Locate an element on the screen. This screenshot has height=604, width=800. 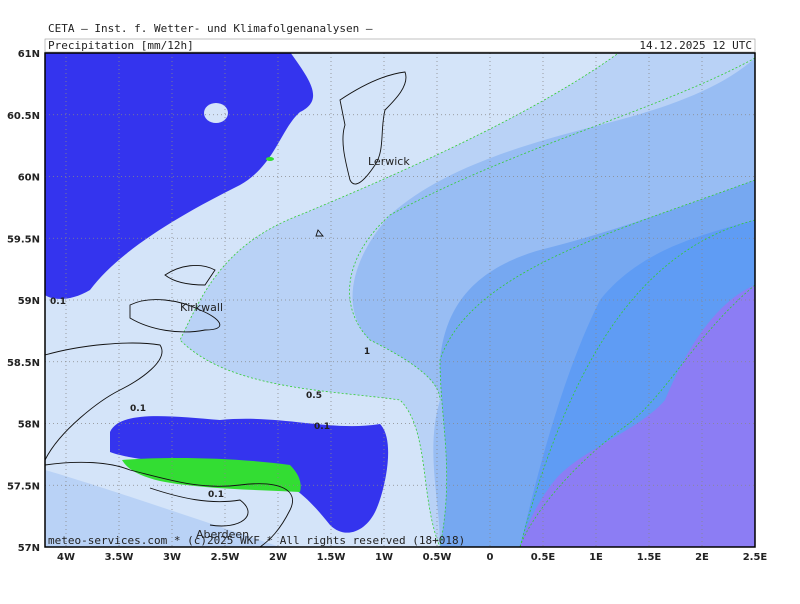
lat-label: 60N is located at coordinates (29, 178).